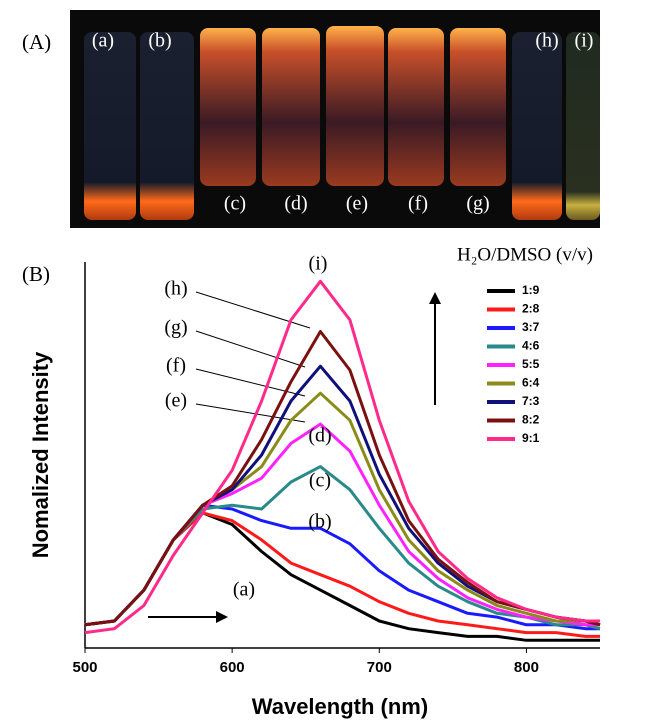 The height and width of the screenshot is (724, 648). Describe the element at coordinates (176, 366) in the screenshot. I see `curve-label: (f)` at that location.